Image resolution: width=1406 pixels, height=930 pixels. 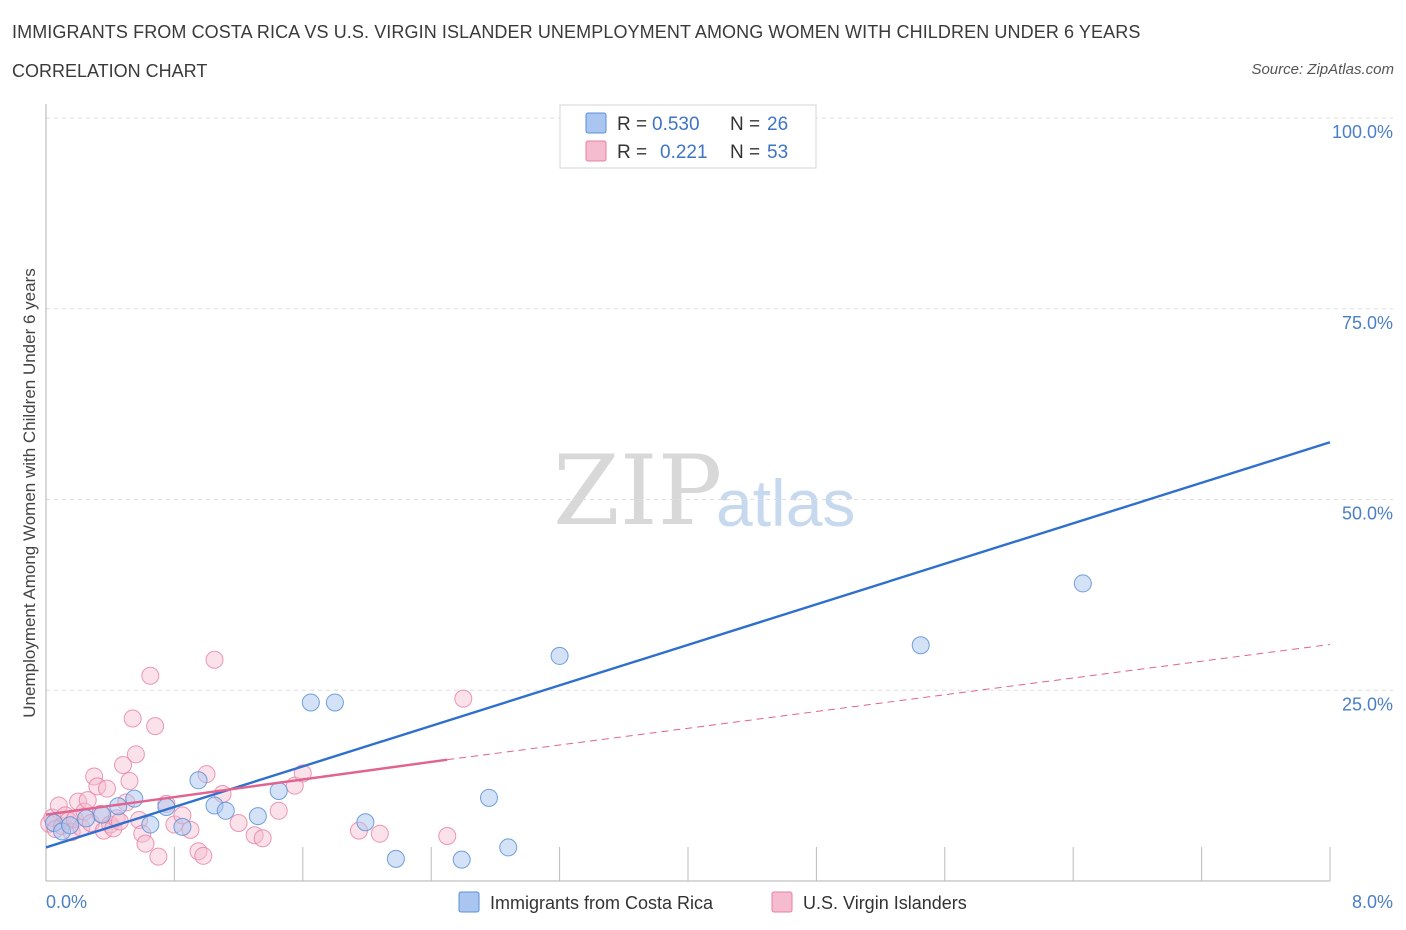 I want to click on legend-swatch-blue, so click(x=596, y=123).